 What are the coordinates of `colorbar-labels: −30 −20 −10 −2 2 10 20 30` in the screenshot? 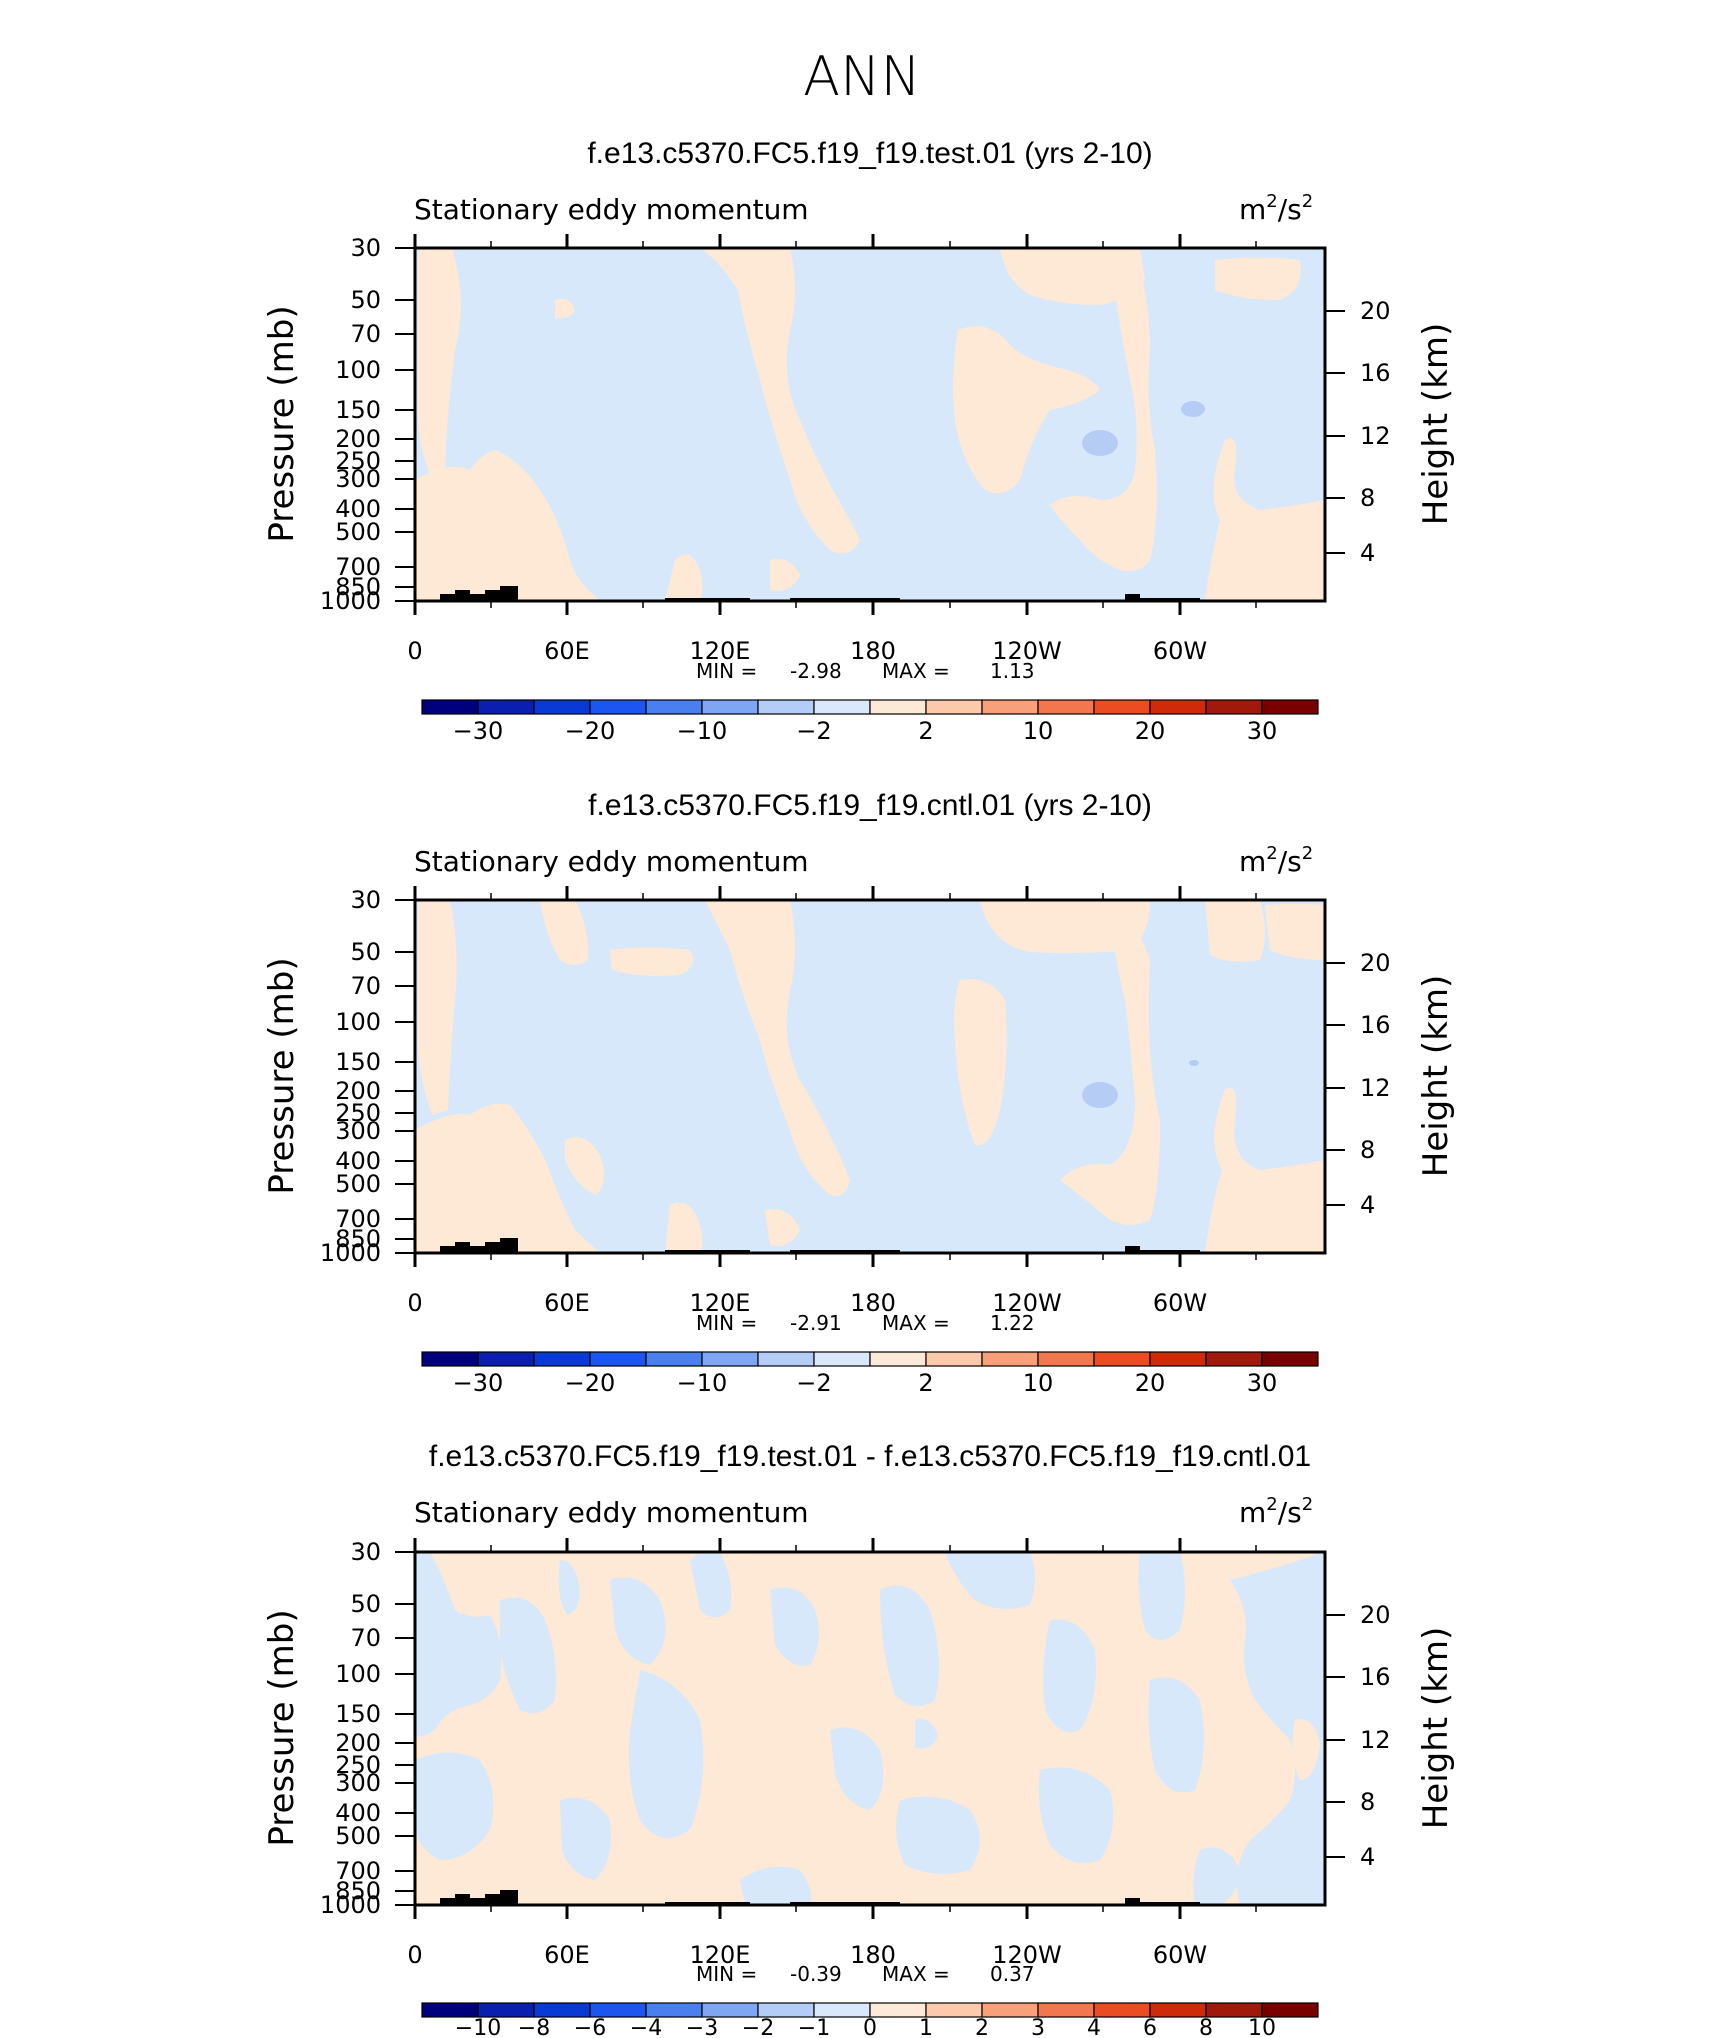 It's located at (865, 731).